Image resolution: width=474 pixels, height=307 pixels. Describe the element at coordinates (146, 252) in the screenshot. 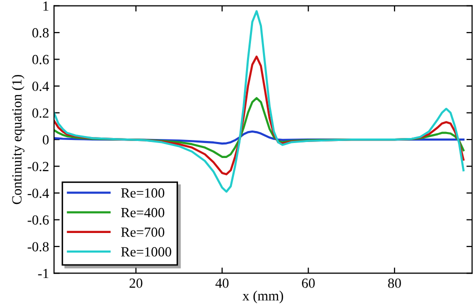

I see `legend-label: Re=1000` at that location.